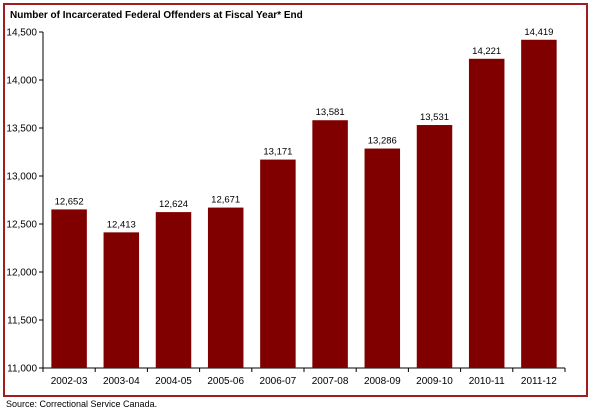 The width and height of the screenshot is (593, 415). I want to click on y-tick-label: 12,000, so click(21, 273).